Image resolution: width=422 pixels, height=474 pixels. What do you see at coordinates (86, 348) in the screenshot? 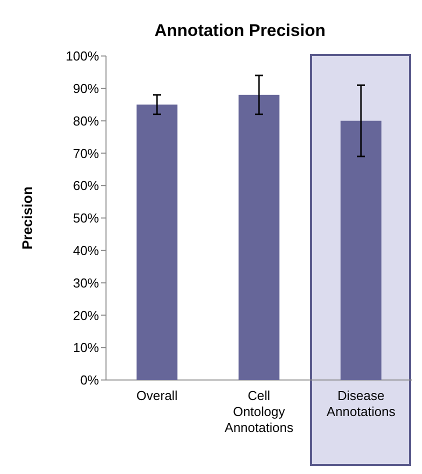
I see `y-tick-label: 10%` at bounding box center [86, 348].